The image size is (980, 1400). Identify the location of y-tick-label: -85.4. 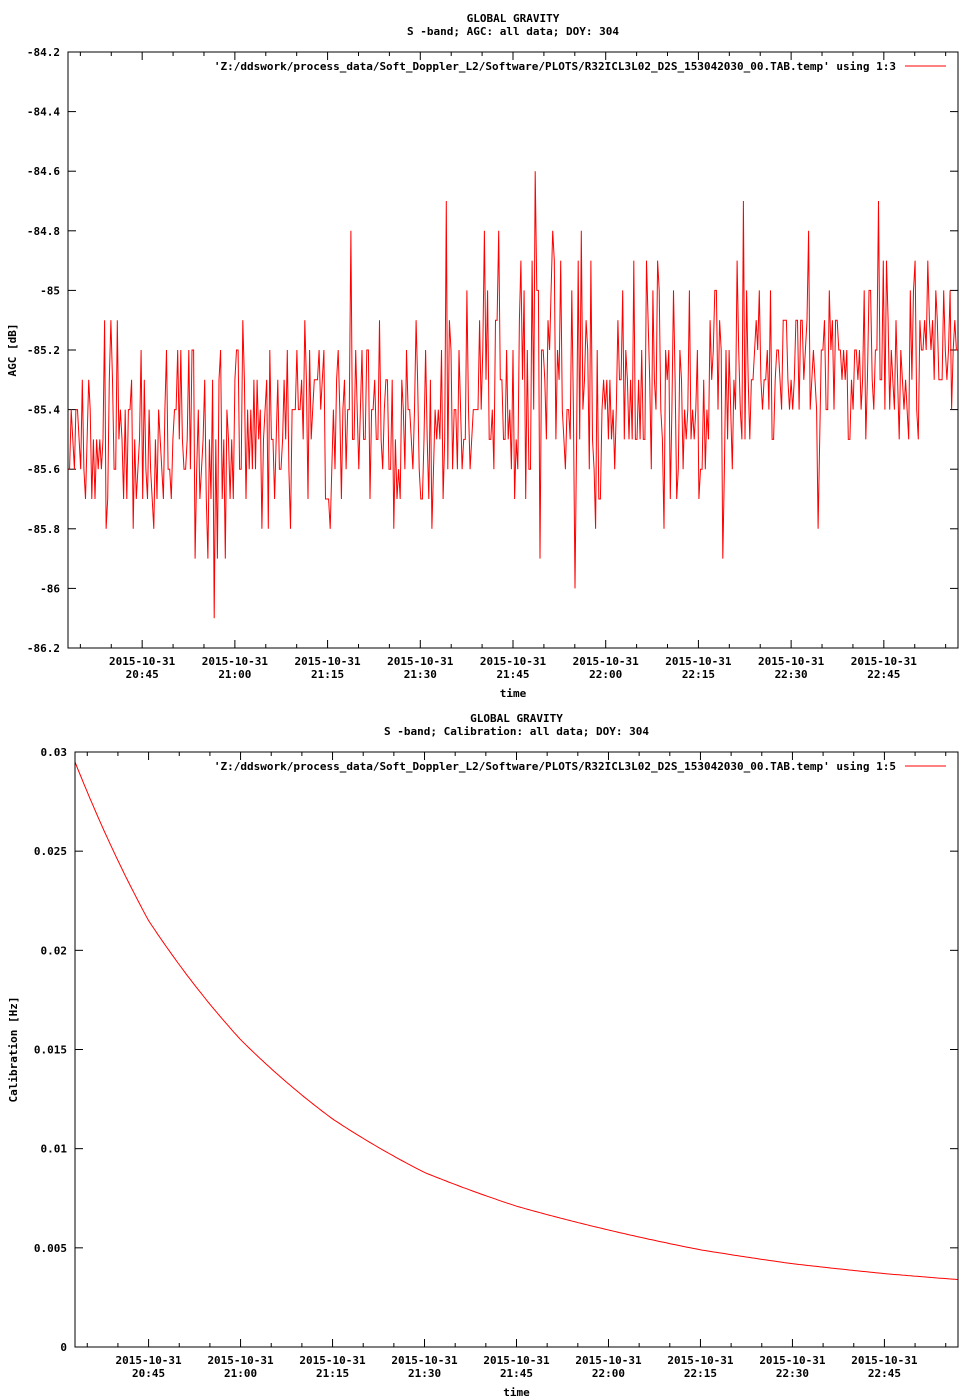
(43, 410).